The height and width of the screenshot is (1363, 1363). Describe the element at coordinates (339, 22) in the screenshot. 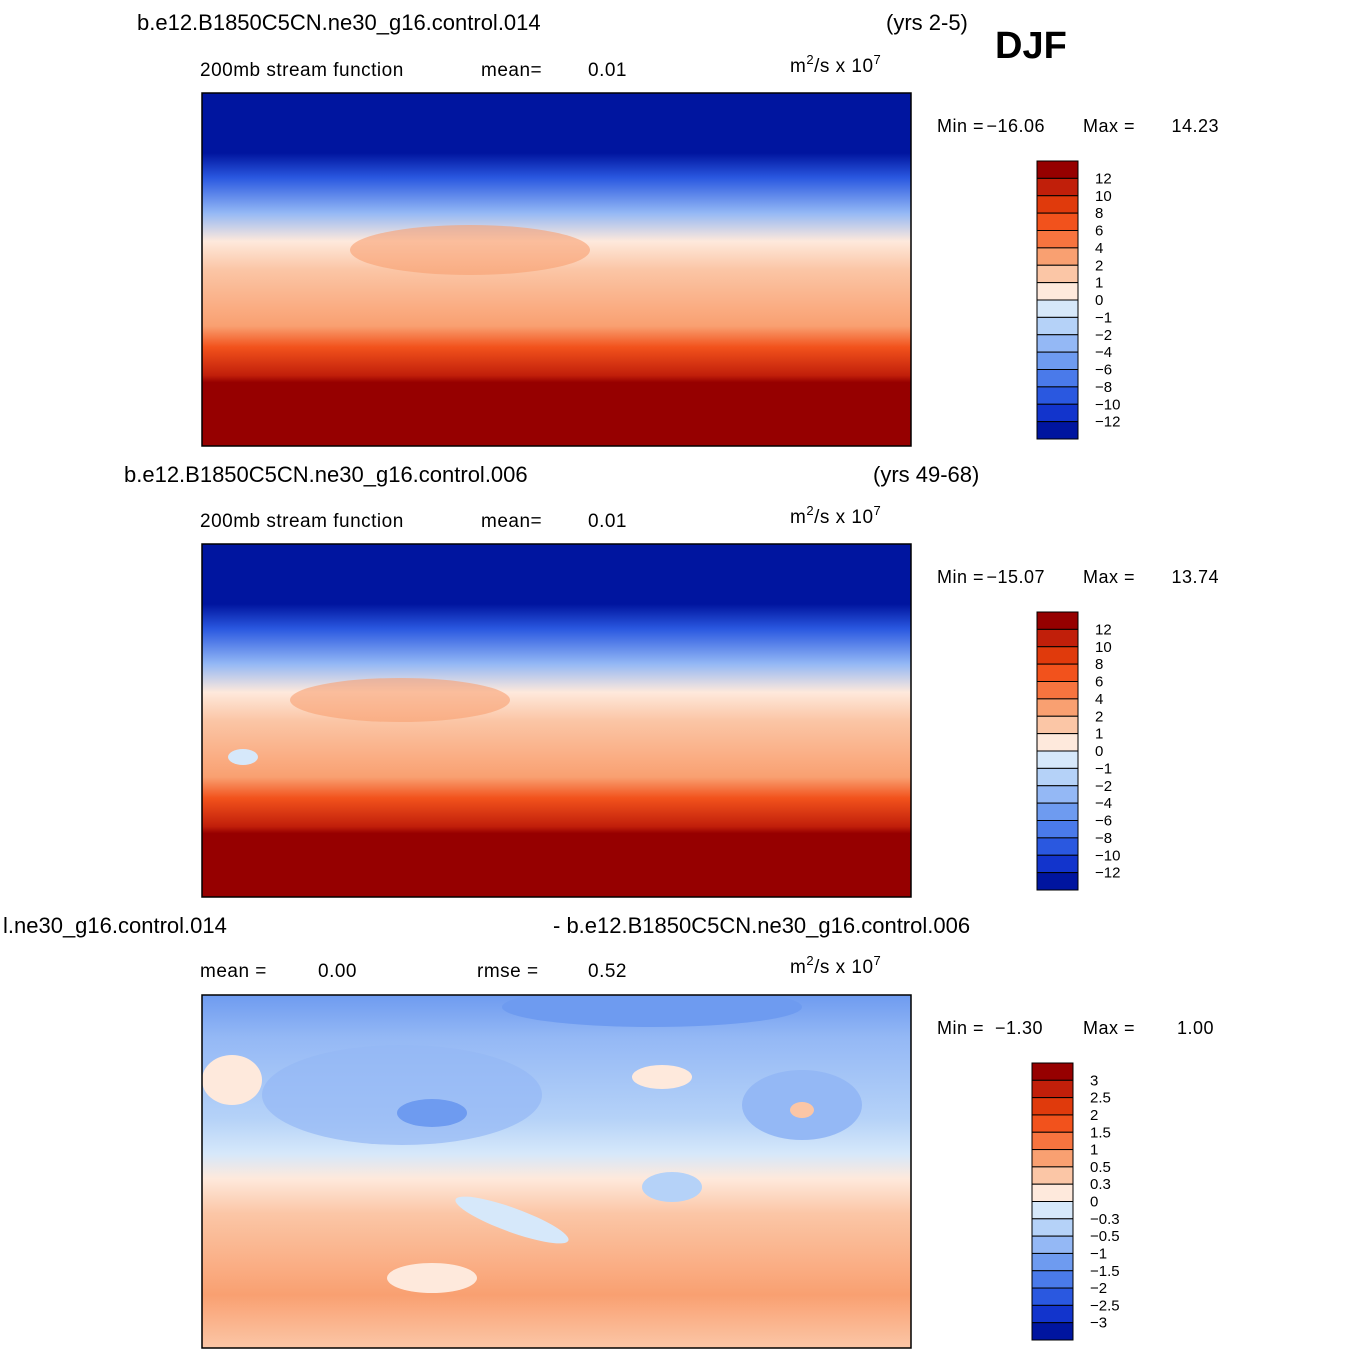

I see `panel-title: b.e12.B1850C5CN.ne30_g16.control.014` at that location.